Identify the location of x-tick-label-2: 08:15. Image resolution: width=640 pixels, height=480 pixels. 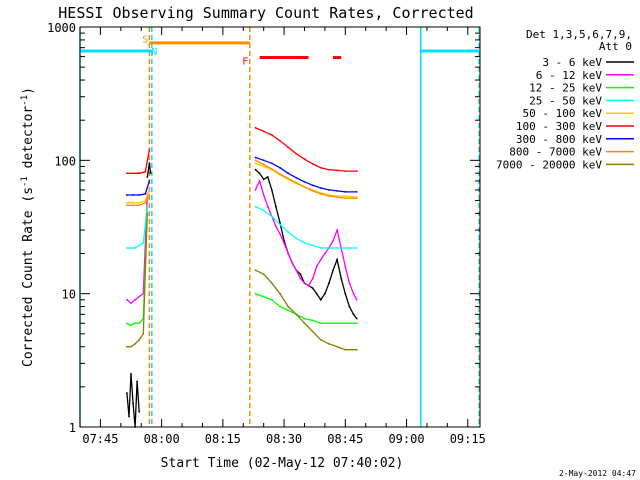
(223, 439).